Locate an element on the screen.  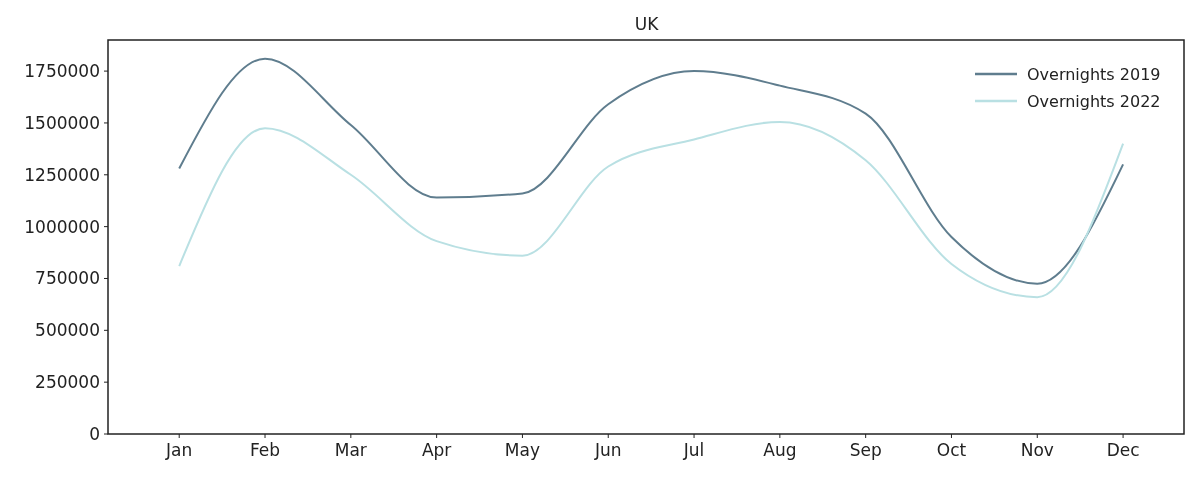
y-tick-label: 1250000 is located at coordinates (62, 174).